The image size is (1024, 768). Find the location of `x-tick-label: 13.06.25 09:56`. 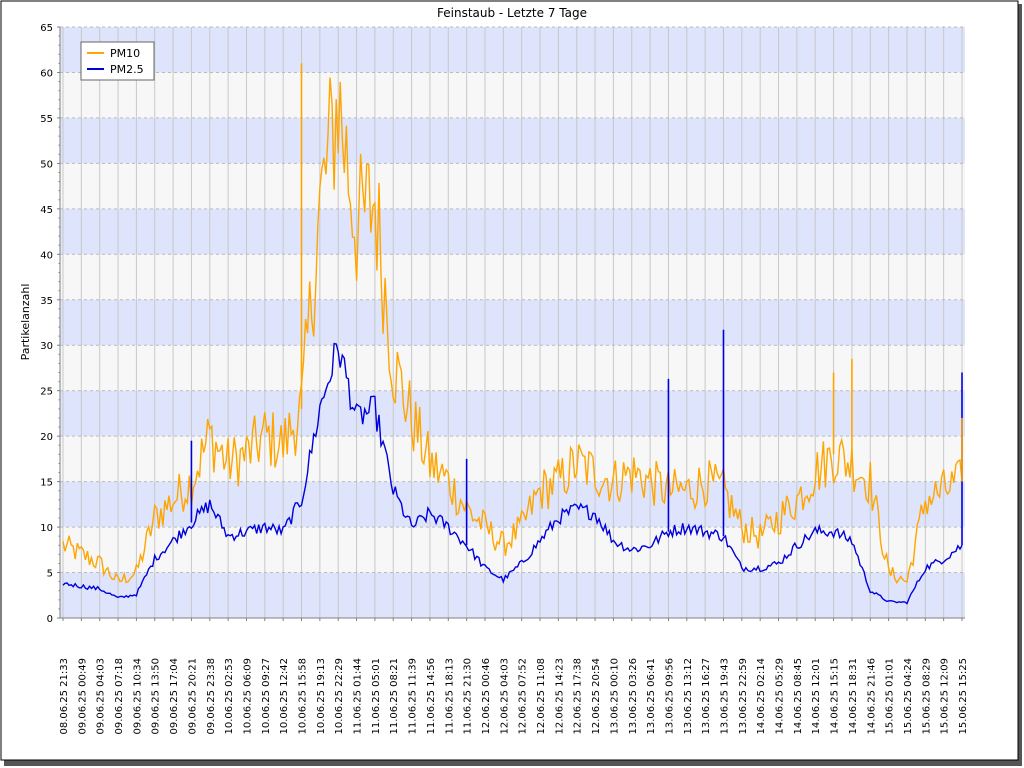

x-tick-label: 13.06.25 09:56 is located at coordinates (669, 696).